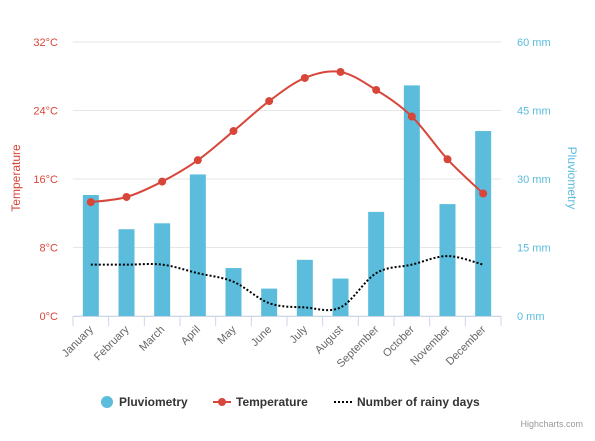 The image size is (595, 441). What do you see at coordinates (222, 402) in the screenshot?
I see `legend-marker-temperature` at bounding box center [222, 402].